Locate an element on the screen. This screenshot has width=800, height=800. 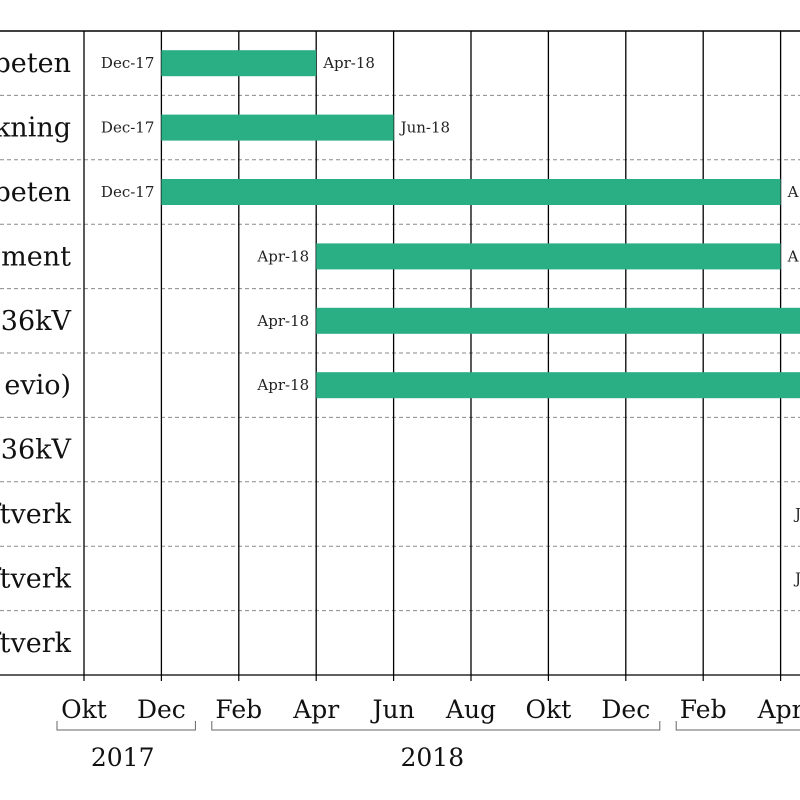
task-end-label: Jun-18 is located at coordinates (425, 128).